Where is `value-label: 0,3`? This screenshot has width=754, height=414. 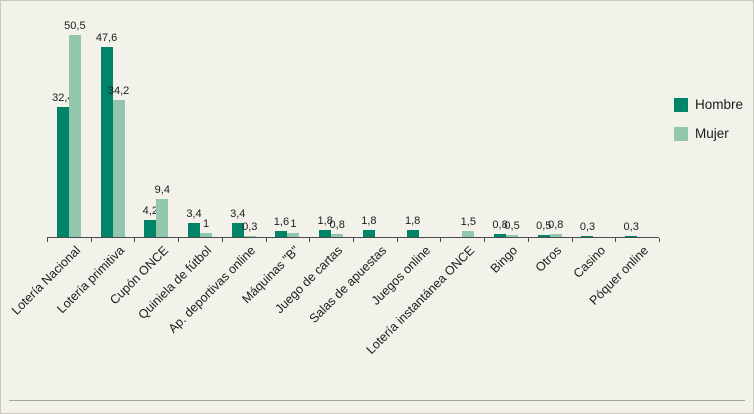 value-label: 0,3 is located at coordinates (631, 227).